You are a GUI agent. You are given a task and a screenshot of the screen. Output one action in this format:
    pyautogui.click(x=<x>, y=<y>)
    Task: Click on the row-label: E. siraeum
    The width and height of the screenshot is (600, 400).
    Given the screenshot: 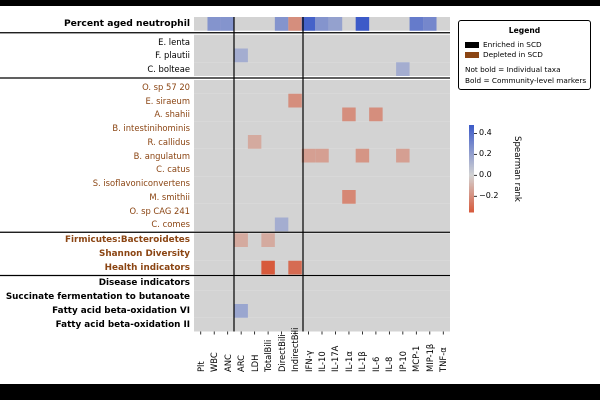 What is the action you would take?
    pyautogui.click(x=167, y=100)
    